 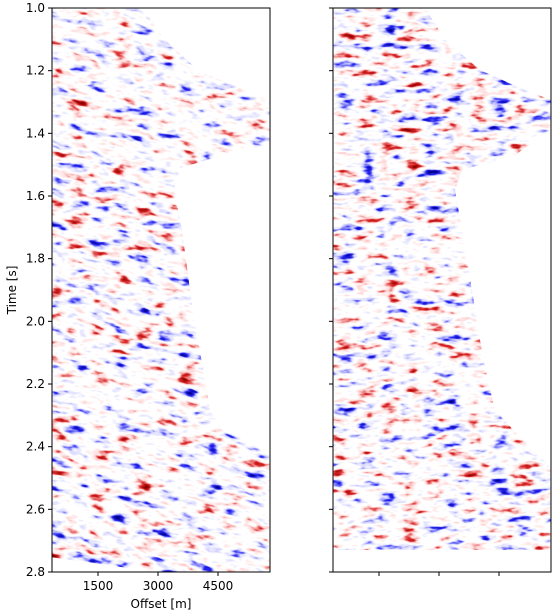 What do you see at coordinates (35, 133) in the screenshot?
I see `y-tick-label: 1.4` at bounding box center [35, 133].